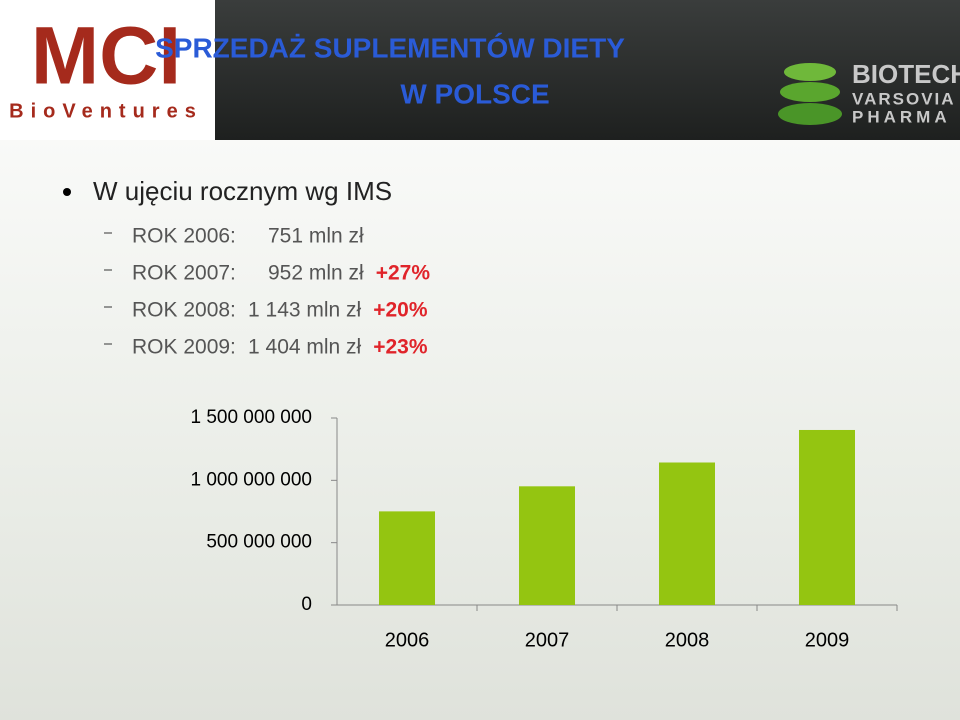  I want to click on logo-right: VARSOVIA, so click(904, 98).